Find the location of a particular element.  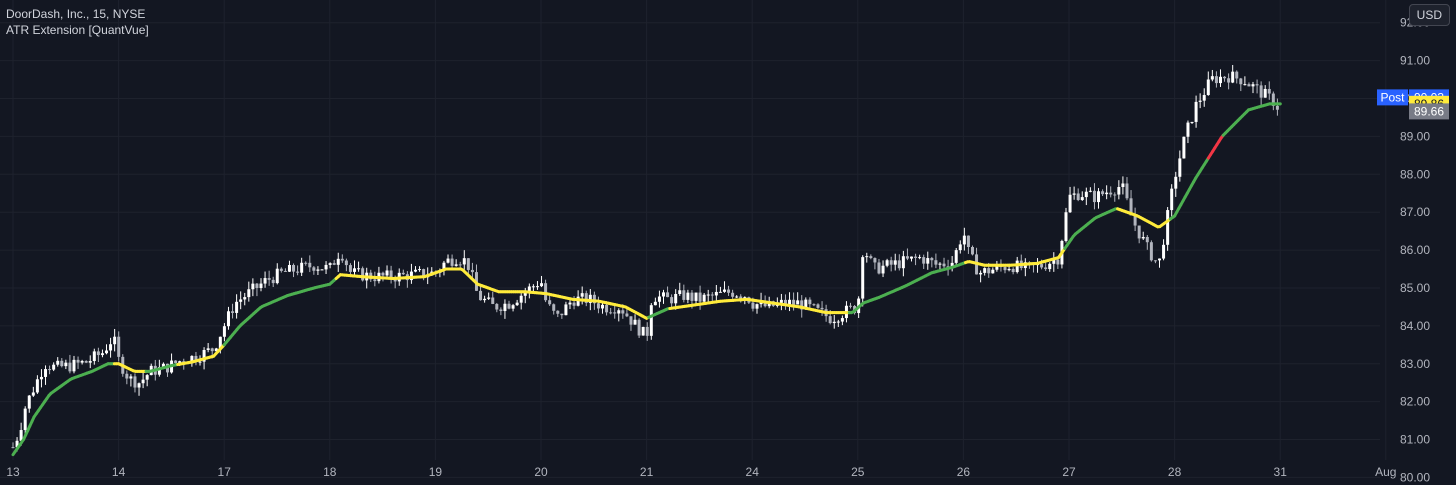

currency-button: USD is located at coordinates (1429, 15).